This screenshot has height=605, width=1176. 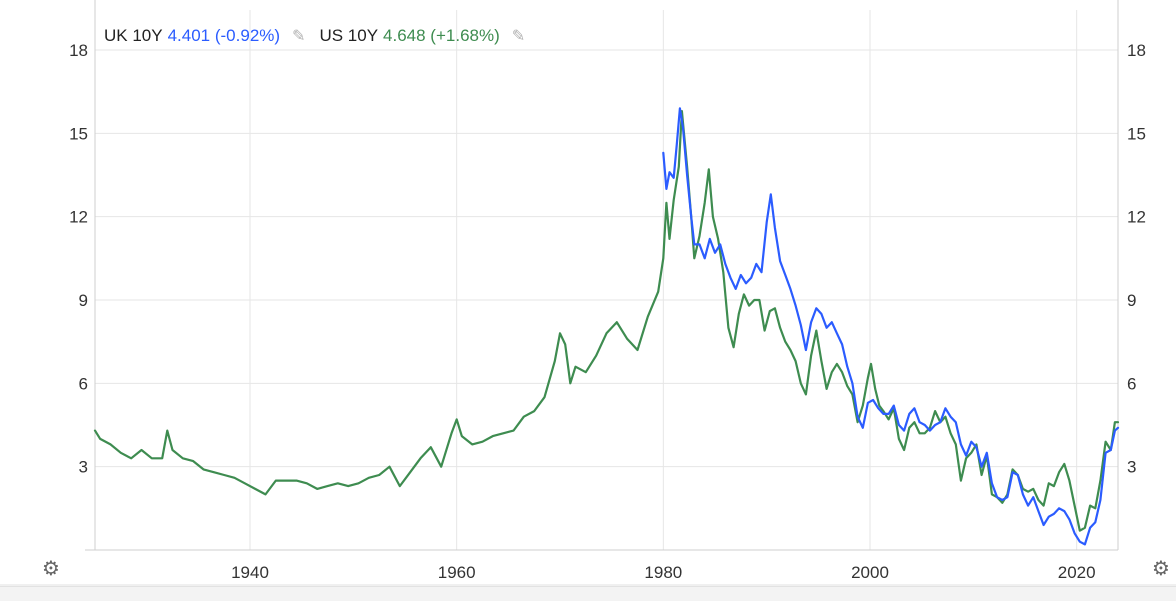 What do you see at coordinates (250, 572) in the screenshot?
I see `x-tick-label: 1940` at bounding box center [250, 572].